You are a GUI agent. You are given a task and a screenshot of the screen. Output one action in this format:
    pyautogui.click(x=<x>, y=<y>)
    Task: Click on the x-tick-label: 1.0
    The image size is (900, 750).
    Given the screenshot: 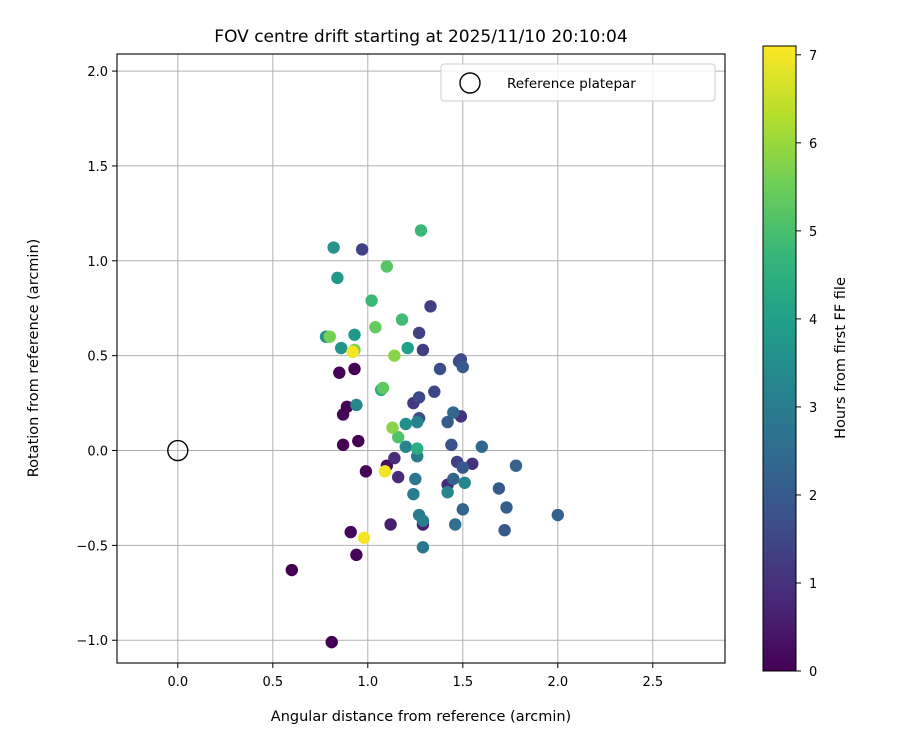 What is the action you would take?
    pyautogui.click(x=367, y=682)
    